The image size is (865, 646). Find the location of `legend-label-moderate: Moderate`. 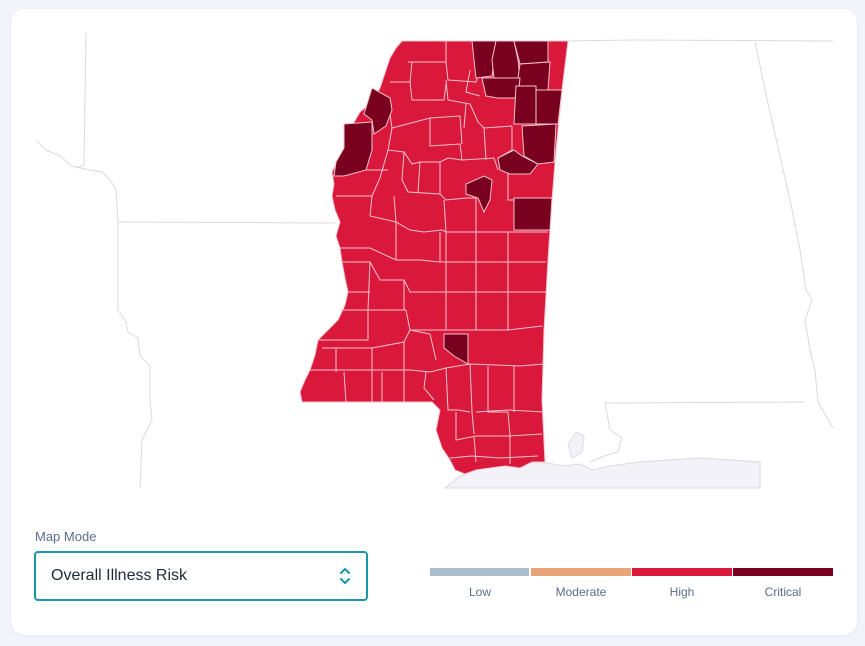

legend-label-moderate: Moderate is located at coordinates (581, 592).